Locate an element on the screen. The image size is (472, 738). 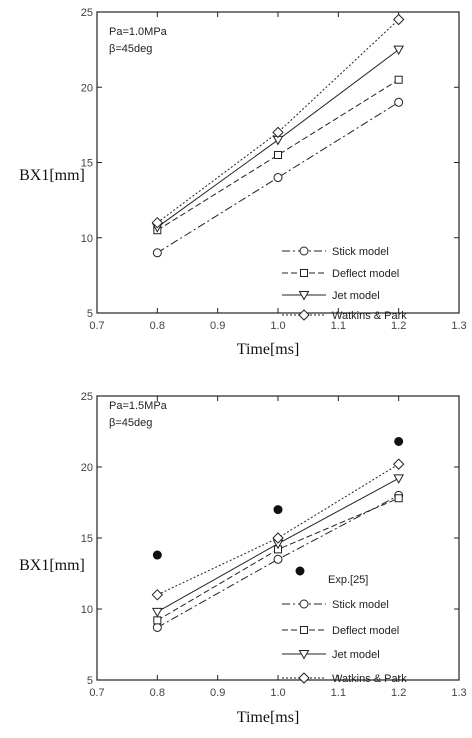
series-line-deflect-model is located at coordinates (278, 155).